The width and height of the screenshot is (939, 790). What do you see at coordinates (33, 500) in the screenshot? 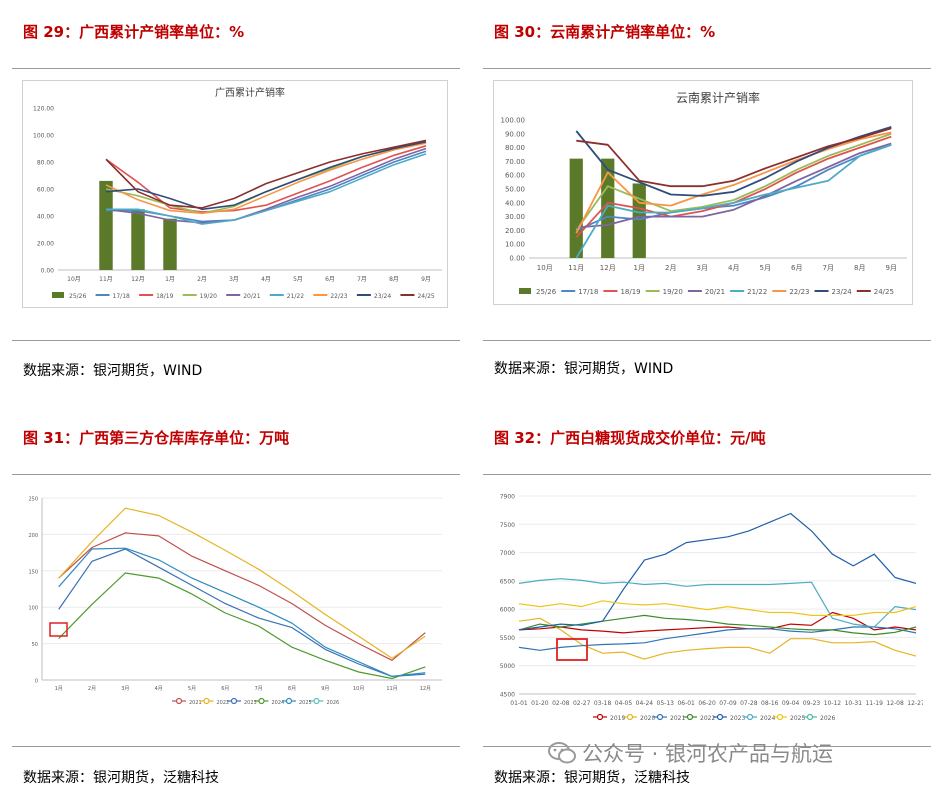
I see `y-tick-label: 250` at bounding box center [33, 500].